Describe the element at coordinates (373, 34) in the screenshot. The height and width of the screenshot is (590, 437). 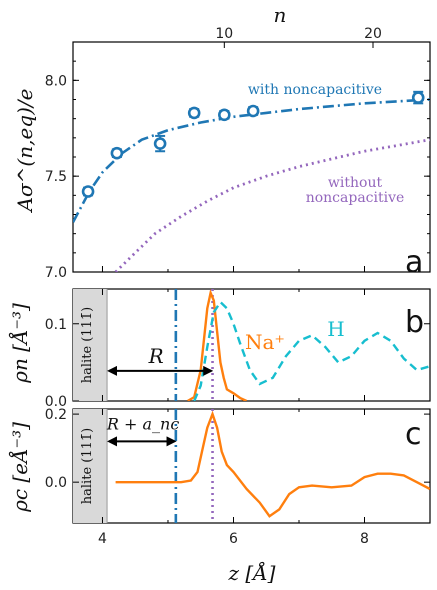
I see `top-tick-label: 20` at that location.